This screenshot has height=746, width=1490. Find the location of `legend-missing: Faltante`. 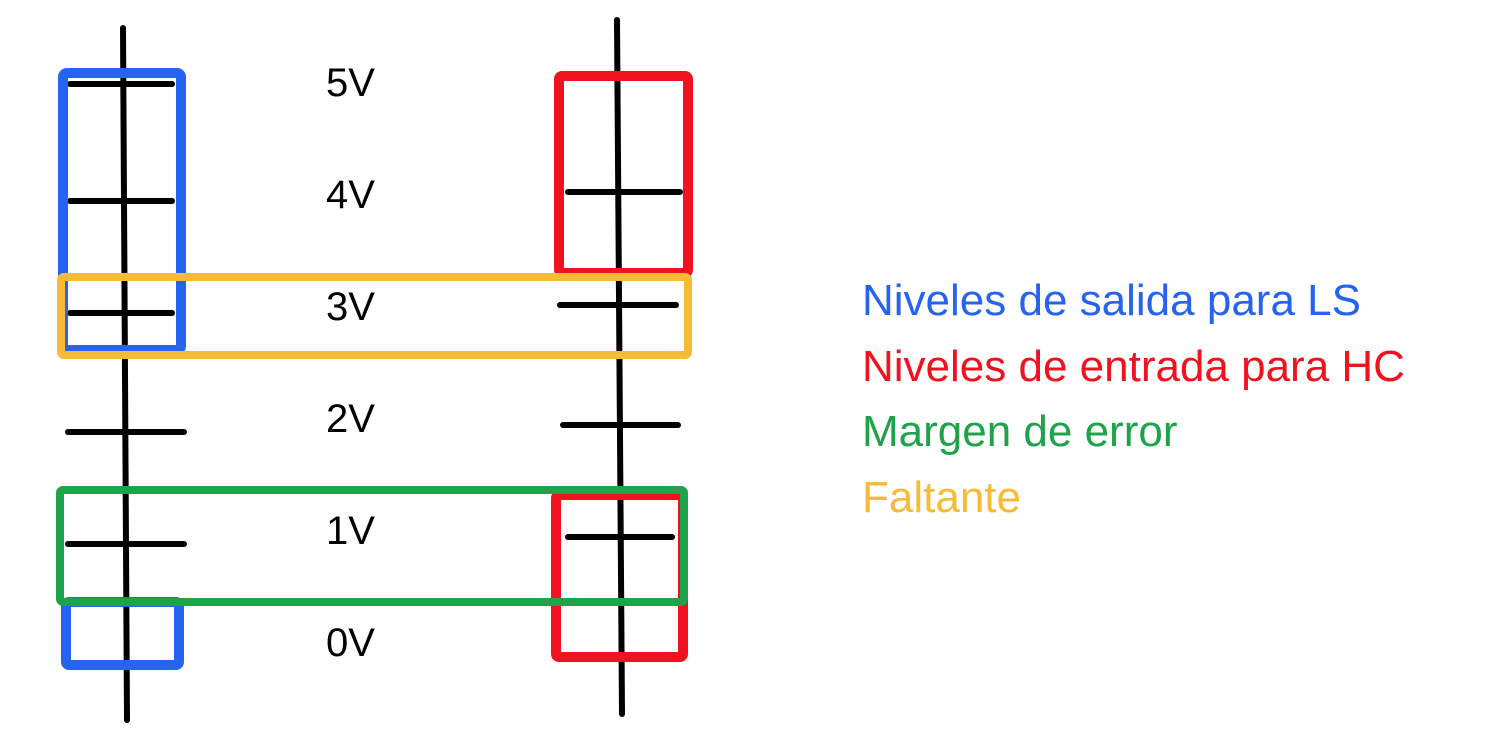

legend-missing: Faltante is located at coordinates (941, 497).